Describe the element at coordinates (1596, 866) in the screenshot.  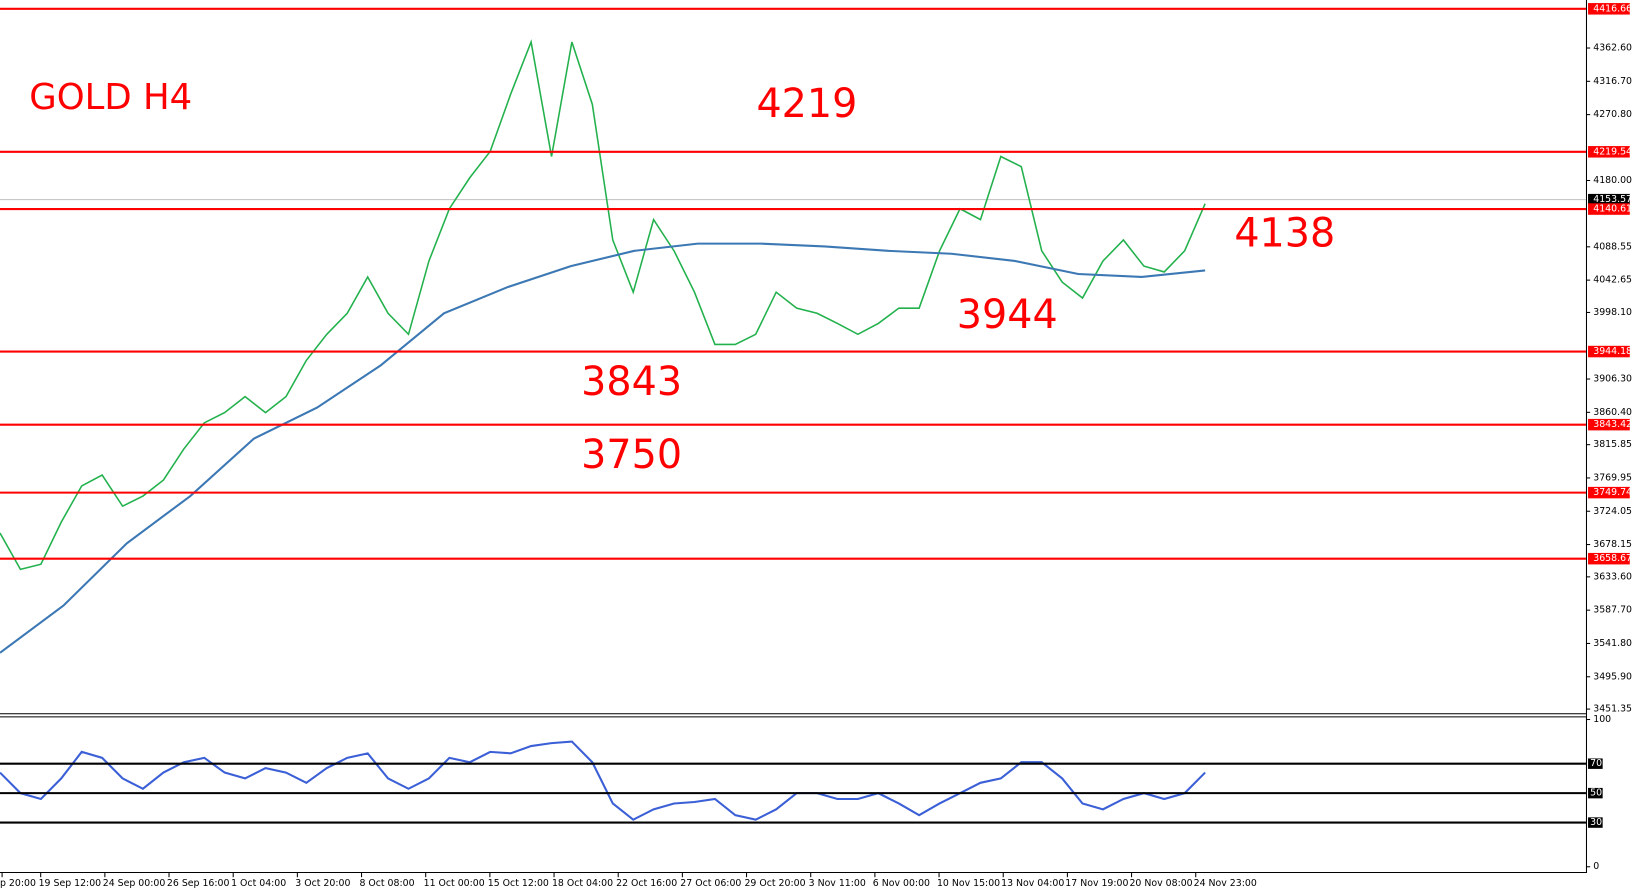
I see `y-tick-label: 0` at that location.